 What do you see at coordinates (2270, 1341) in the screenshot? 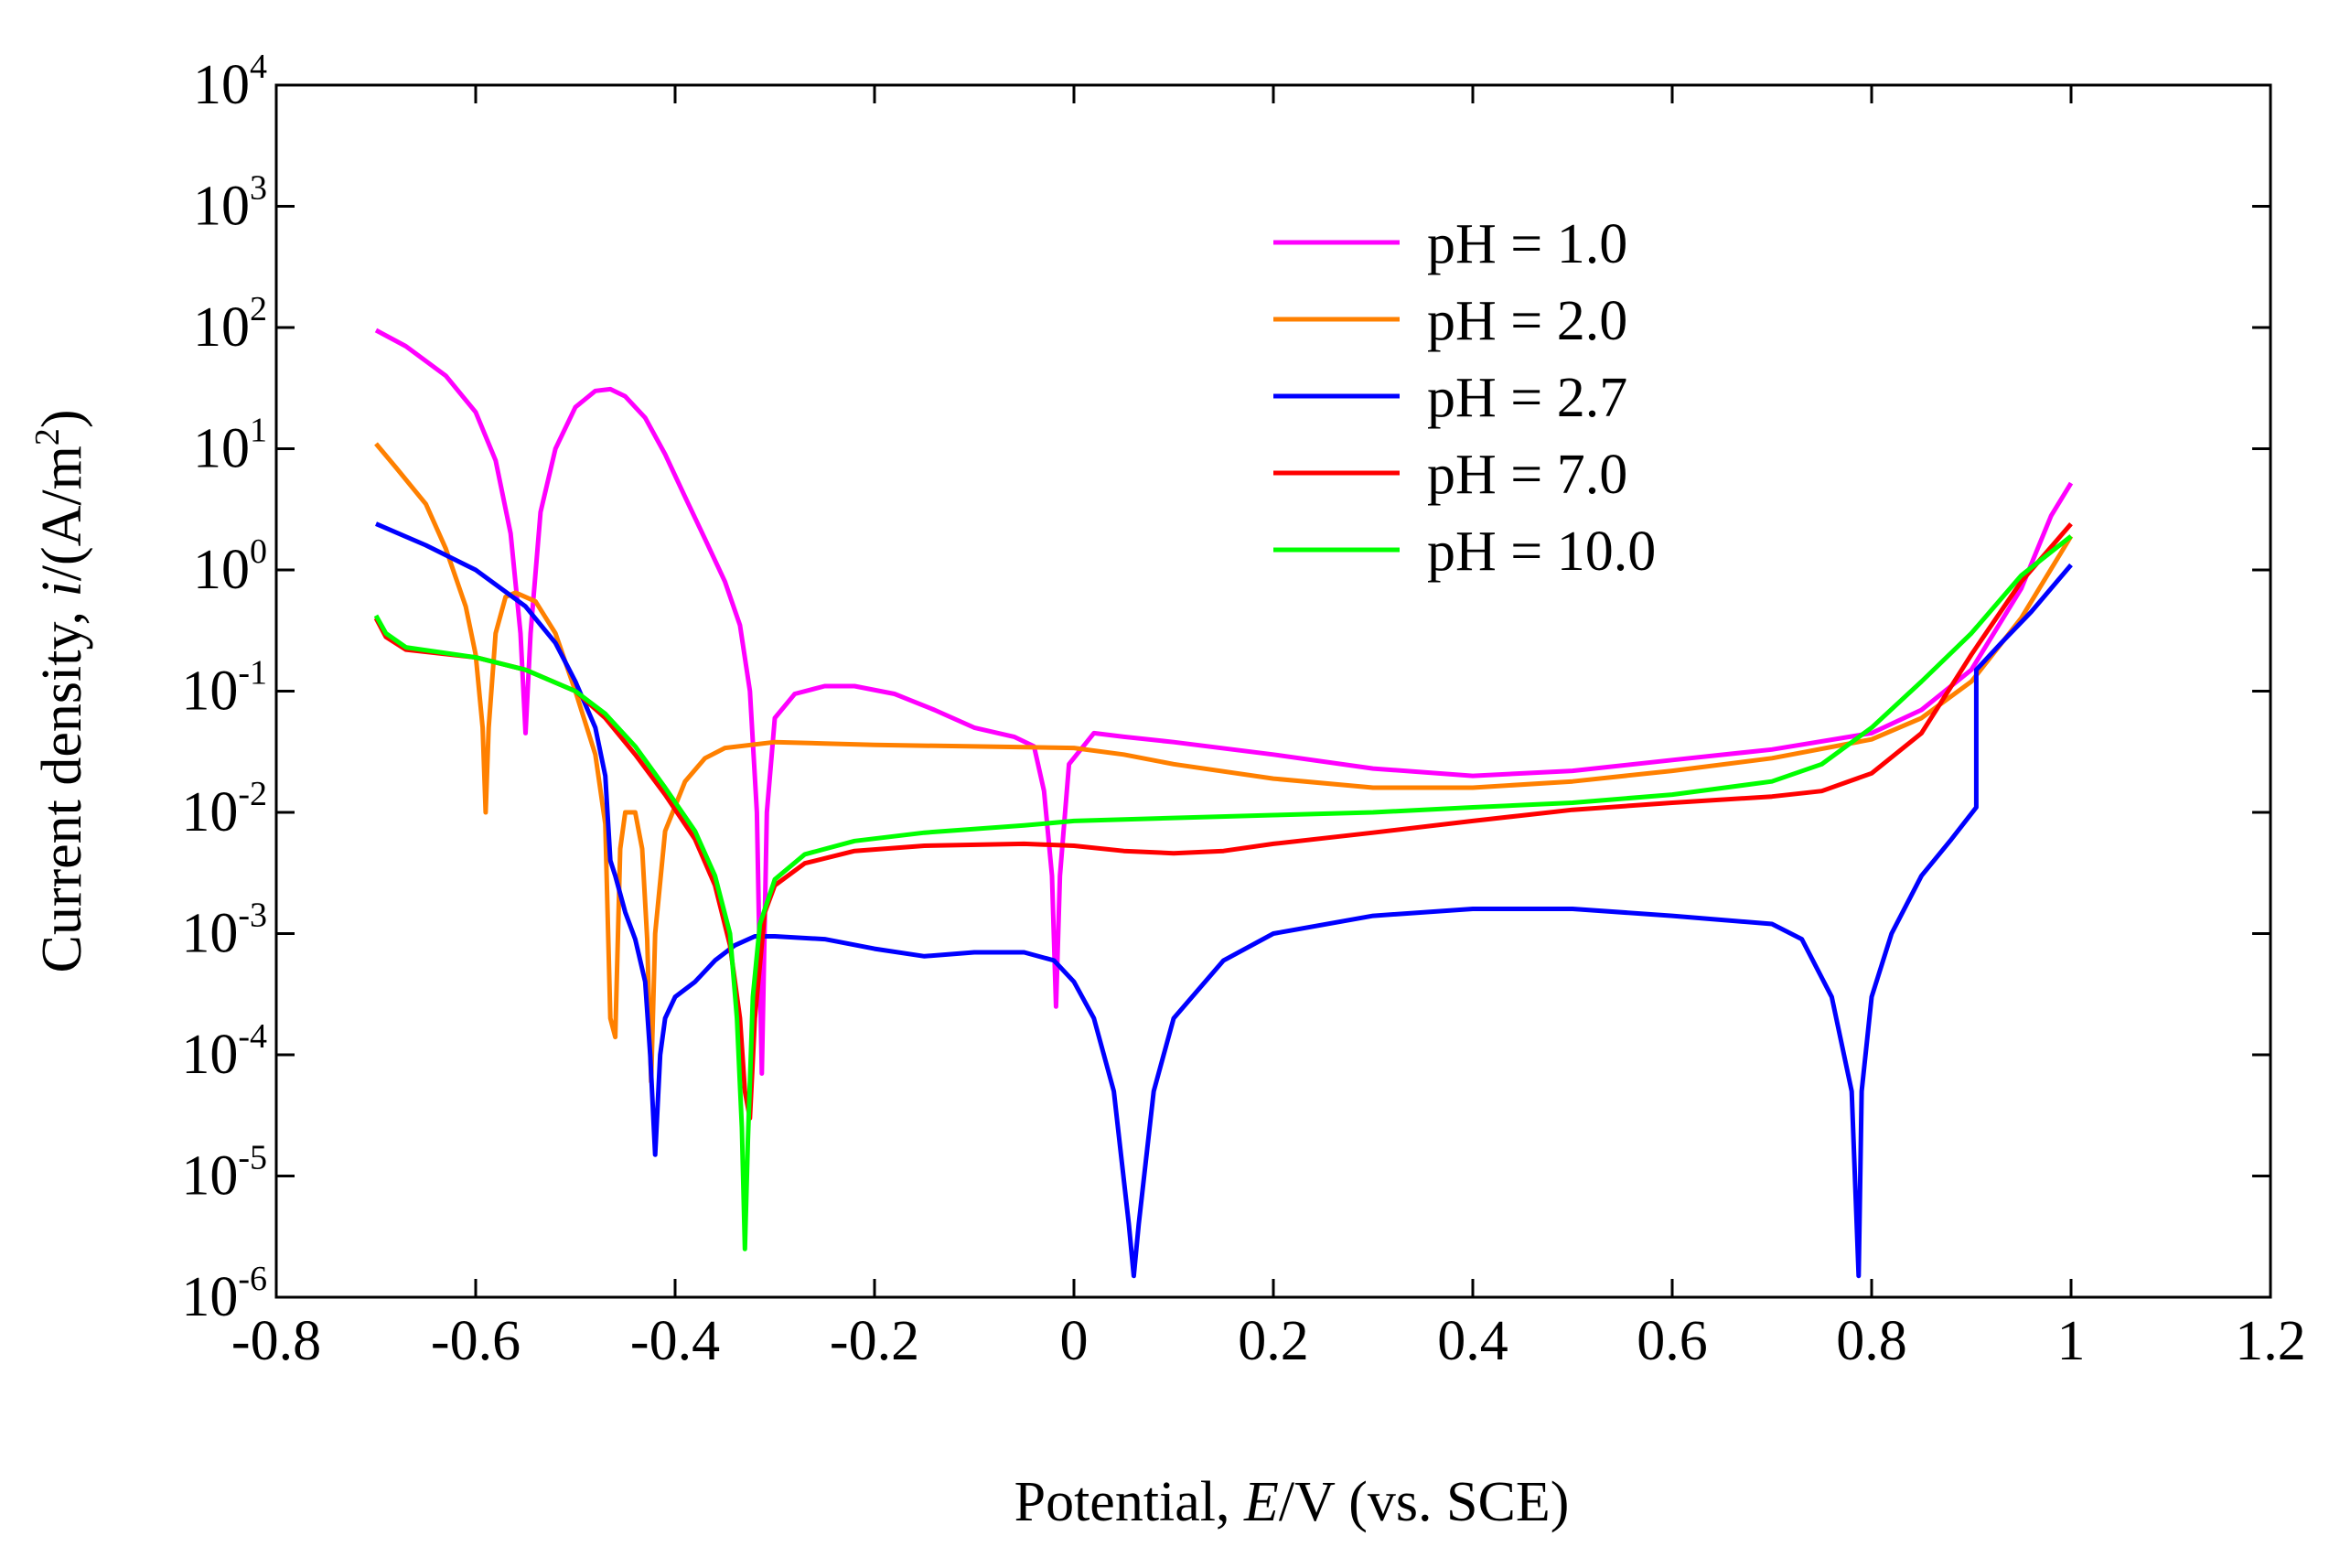
I see `x-tick-label: 1.2` at bounding box center [2270, 1341].